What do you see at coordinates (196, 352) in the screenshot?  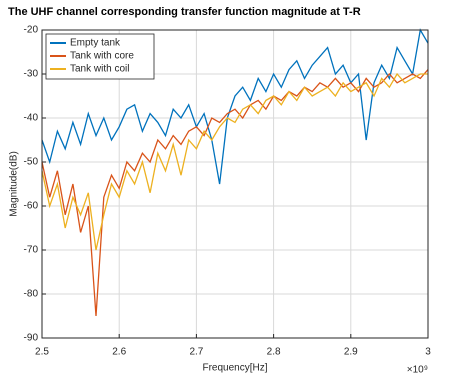 I see `x-tick-label: 2.7` at bounding box center [196, 352].